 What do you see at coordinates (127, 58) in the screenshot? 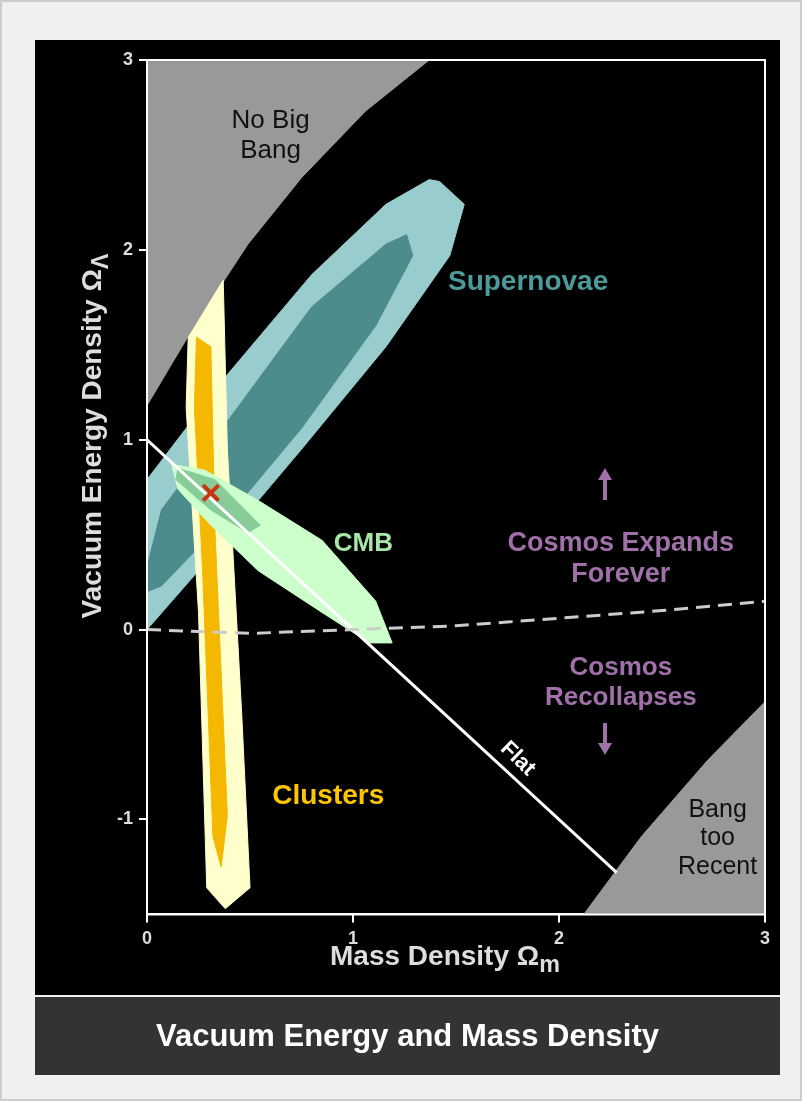
I see `y-tick-label: 3` at bounding box center [127, 58].